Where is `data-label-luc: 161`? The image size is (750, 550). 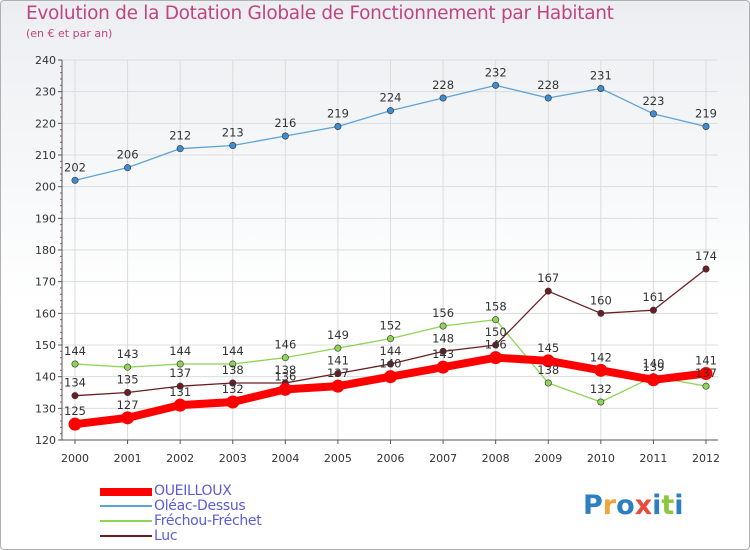
data-label-luc: 161 is located at coordinates (653, 297).